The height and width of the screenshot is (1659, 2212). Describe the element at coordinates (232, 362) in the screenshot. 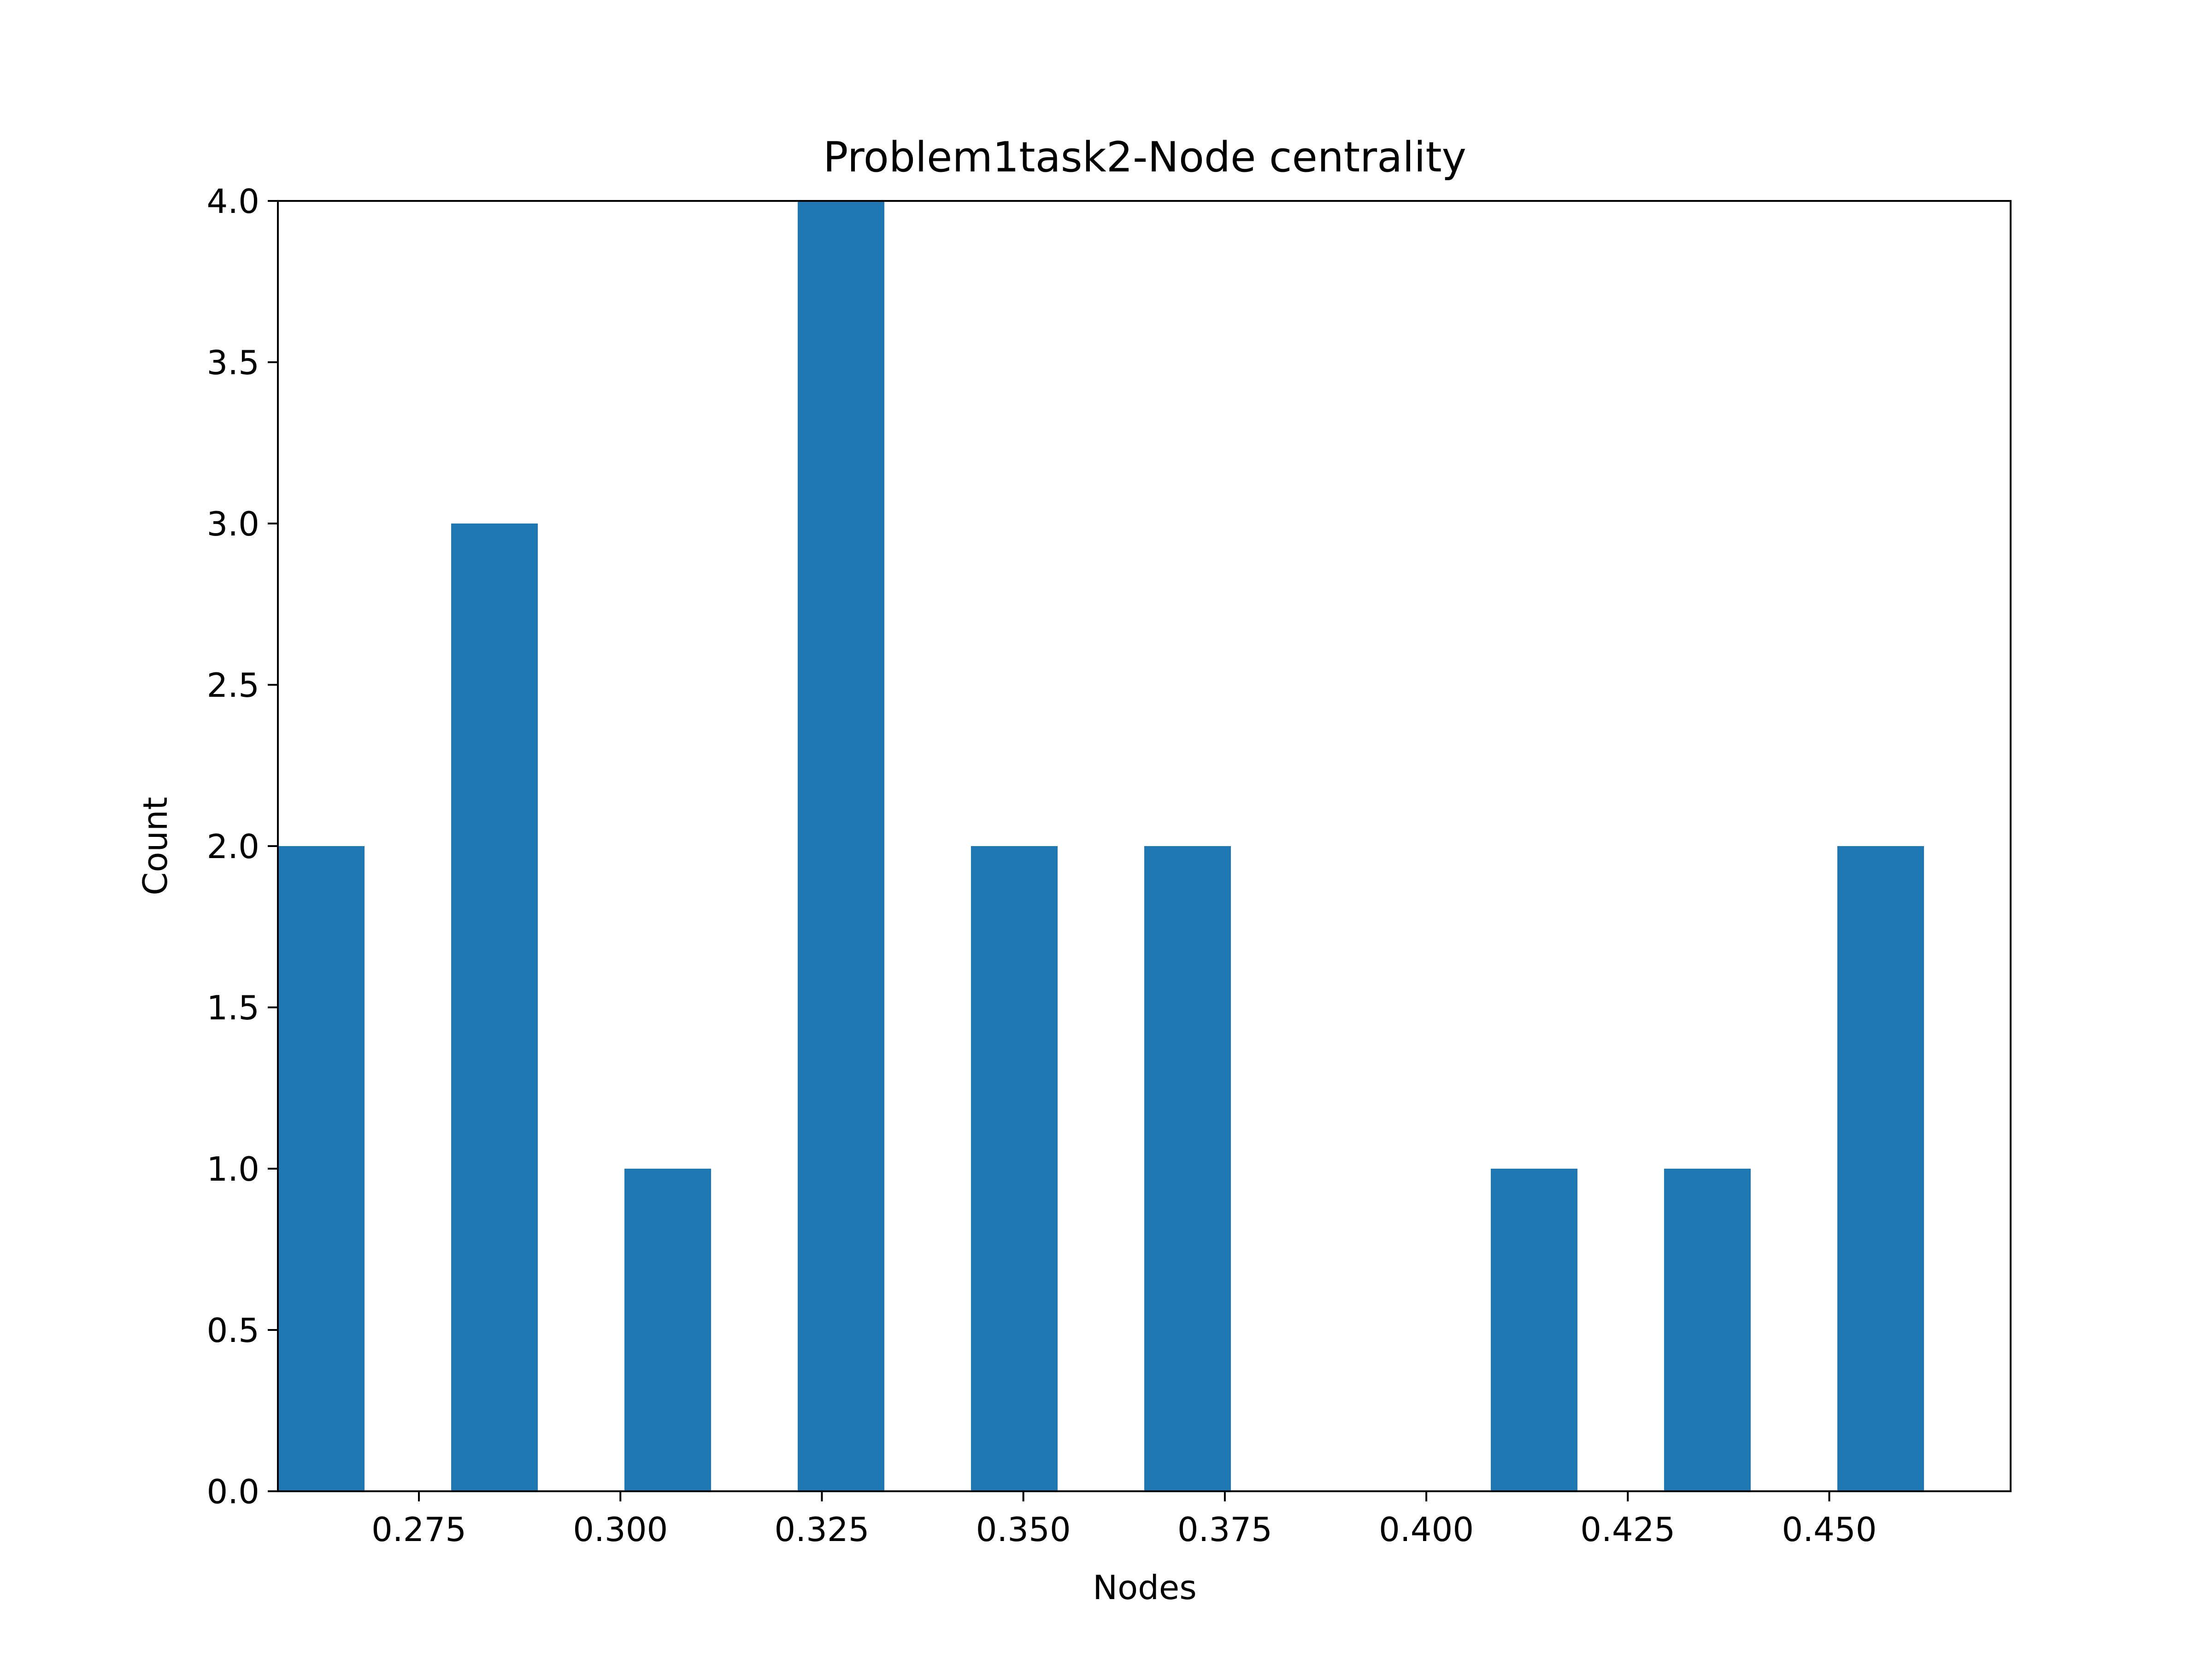

I see `y-tick-label: 3.5` at that location.